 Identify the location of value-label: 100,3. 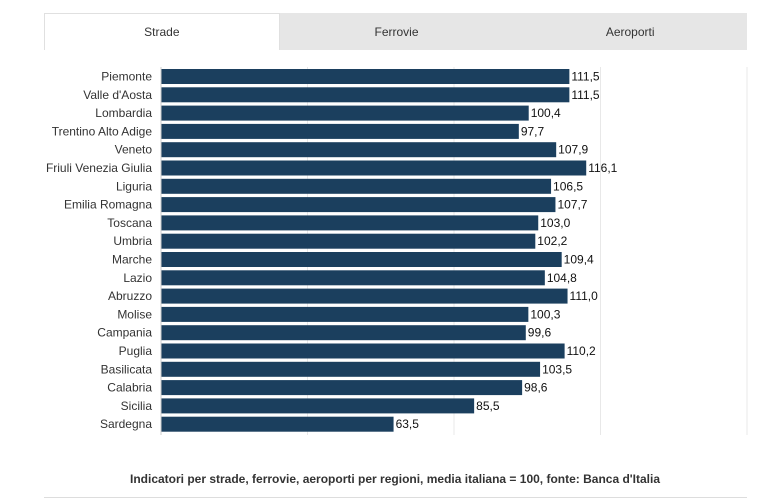
(545, 314).